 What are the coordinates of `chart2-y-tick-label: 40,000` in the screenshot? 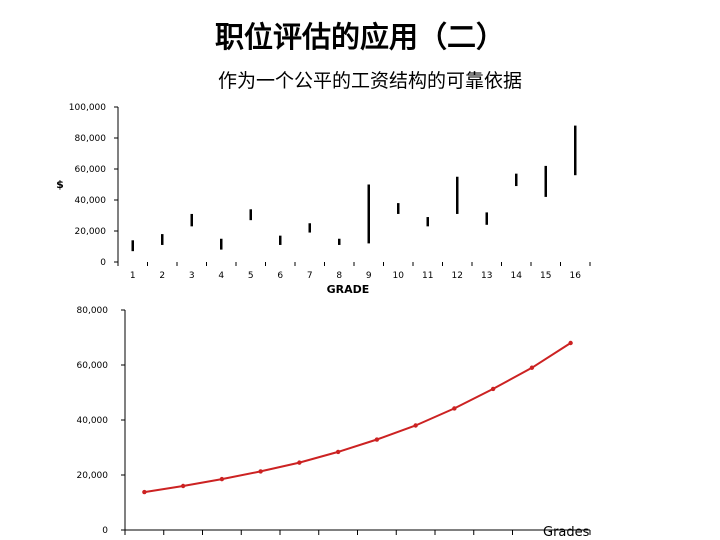 It's located at (93, 421).